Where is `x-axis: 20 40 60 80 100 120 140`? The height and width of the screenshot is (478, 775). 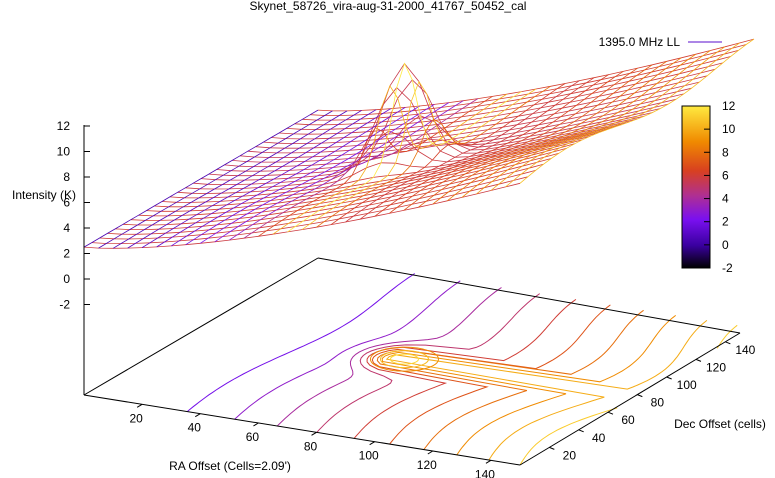 x-axis: 20 40 60 80 100 120 140 is located at coordinates (312, 440).